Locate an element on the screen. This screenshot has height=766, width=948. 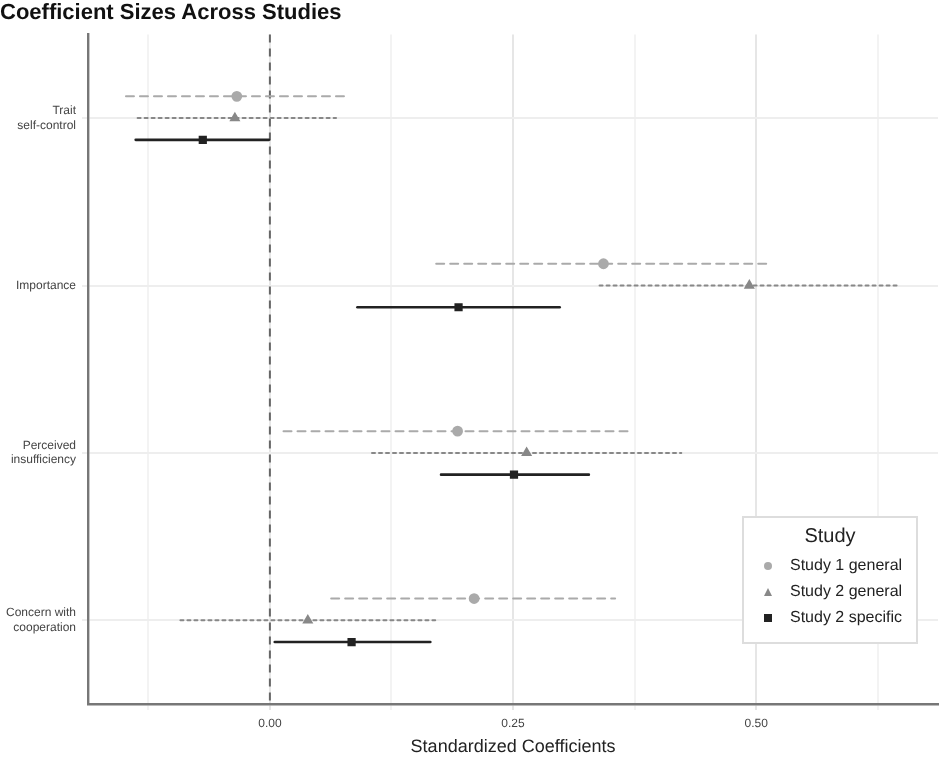
chart-title: Coefficient Sizes Across Studies is located at coordinates (171, 13).